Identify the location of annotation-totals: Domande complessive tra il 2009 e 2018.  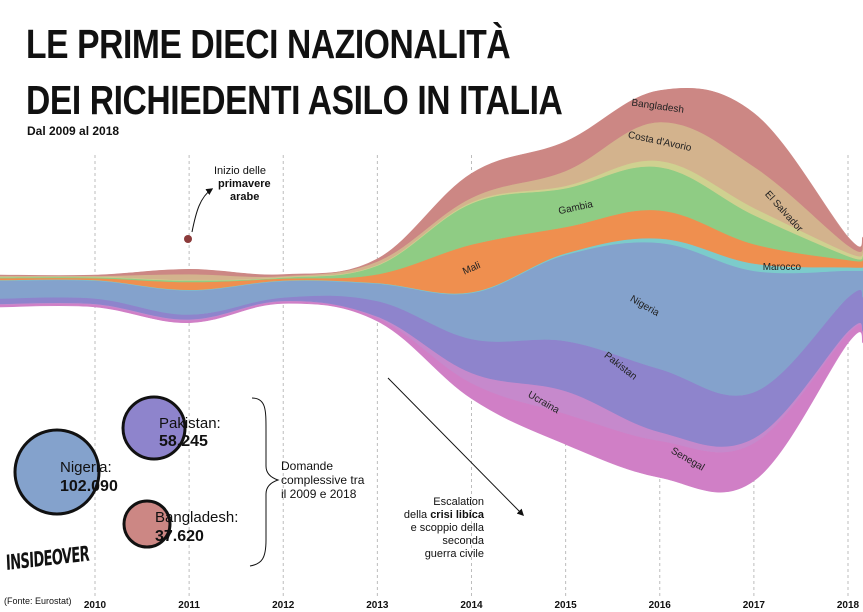
(322, 480).